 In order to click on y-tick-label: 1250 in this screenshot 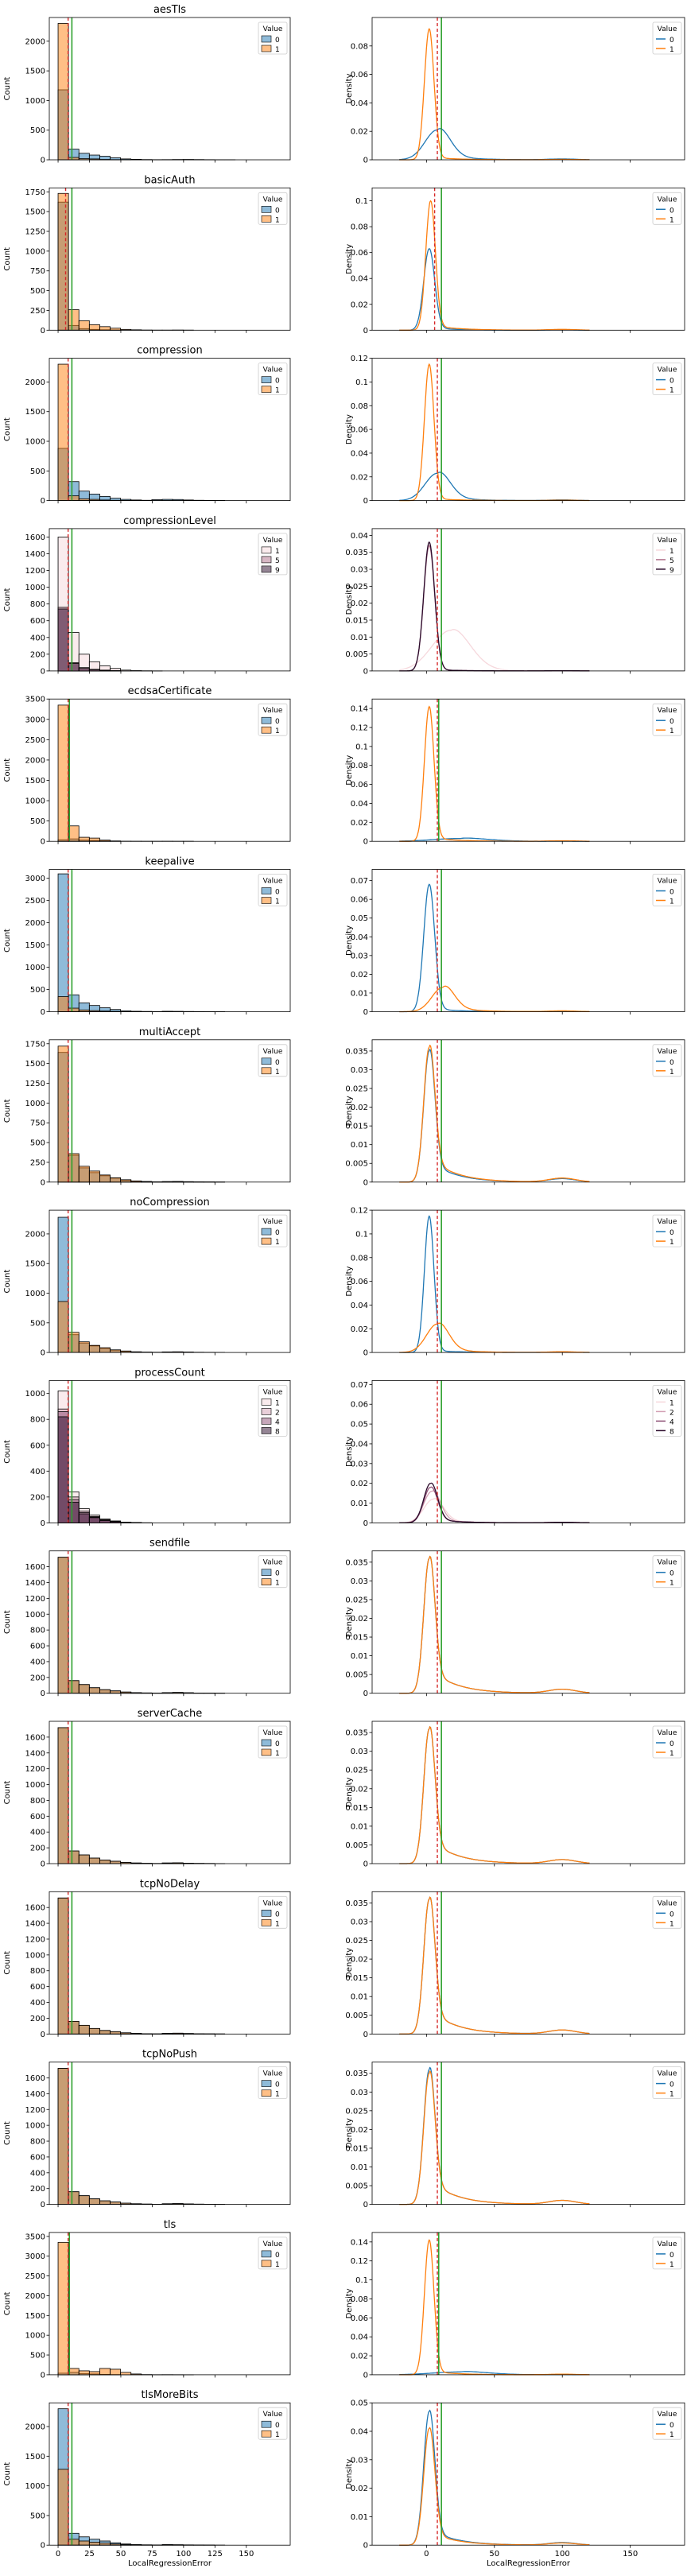, I will do `click(35, 1084)`.